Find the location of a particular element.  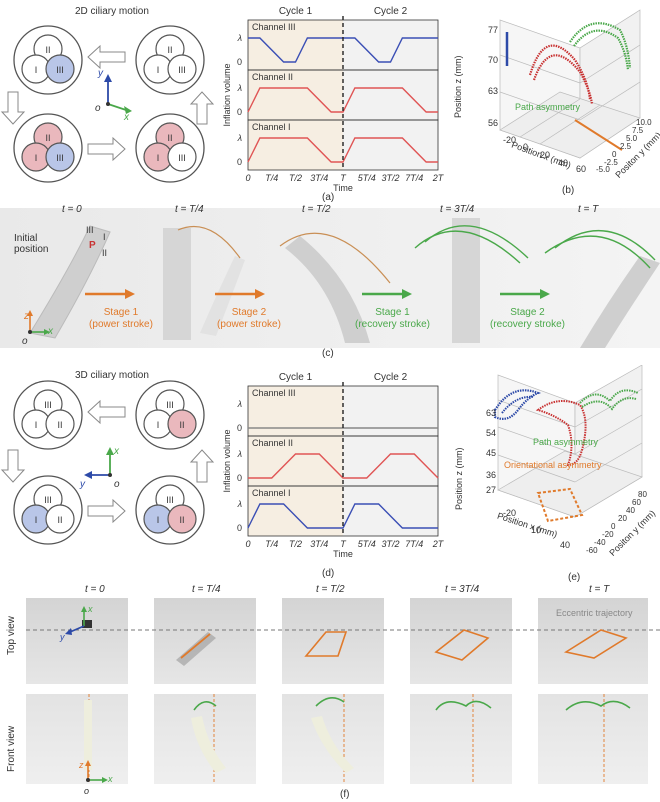

c-initial-label: Initial position is located at coordinates (31, 244).